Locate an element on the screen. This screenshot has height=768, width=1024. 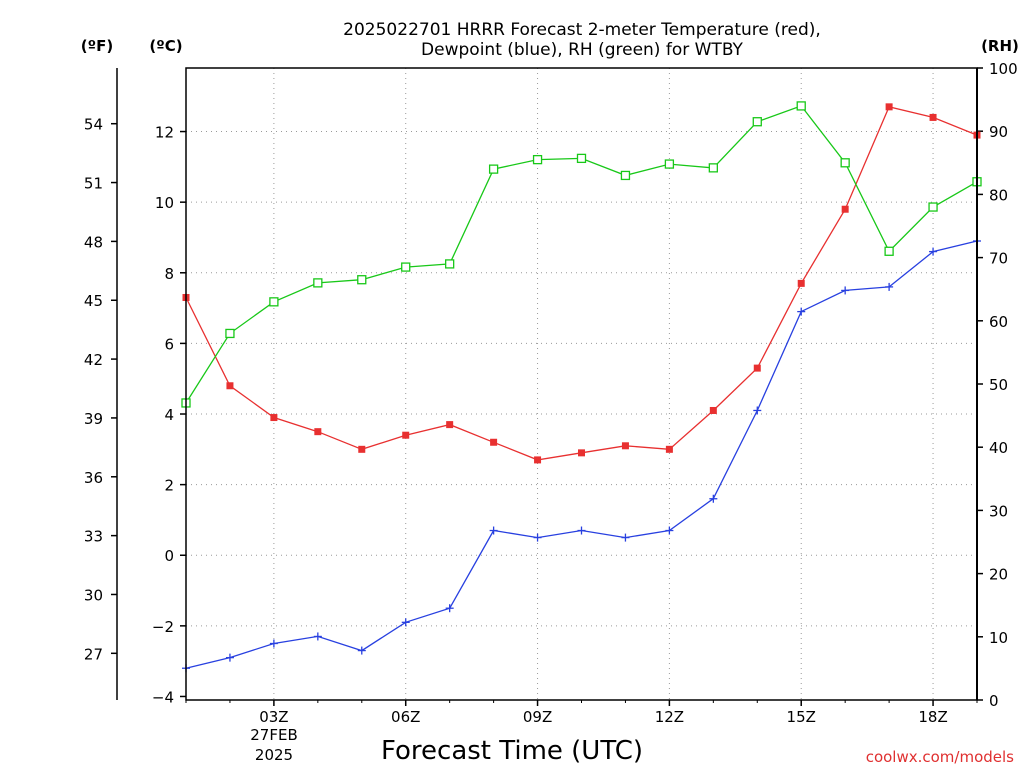
x-tick-label: 09Z is located at coordinates (537, 717).